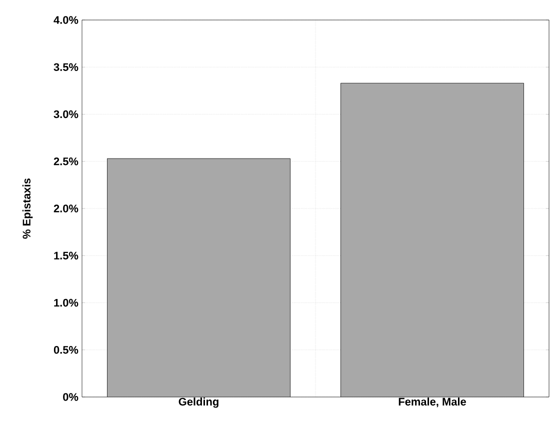  I want to click on x-tick-label: Female, Male, so click(432, 403).